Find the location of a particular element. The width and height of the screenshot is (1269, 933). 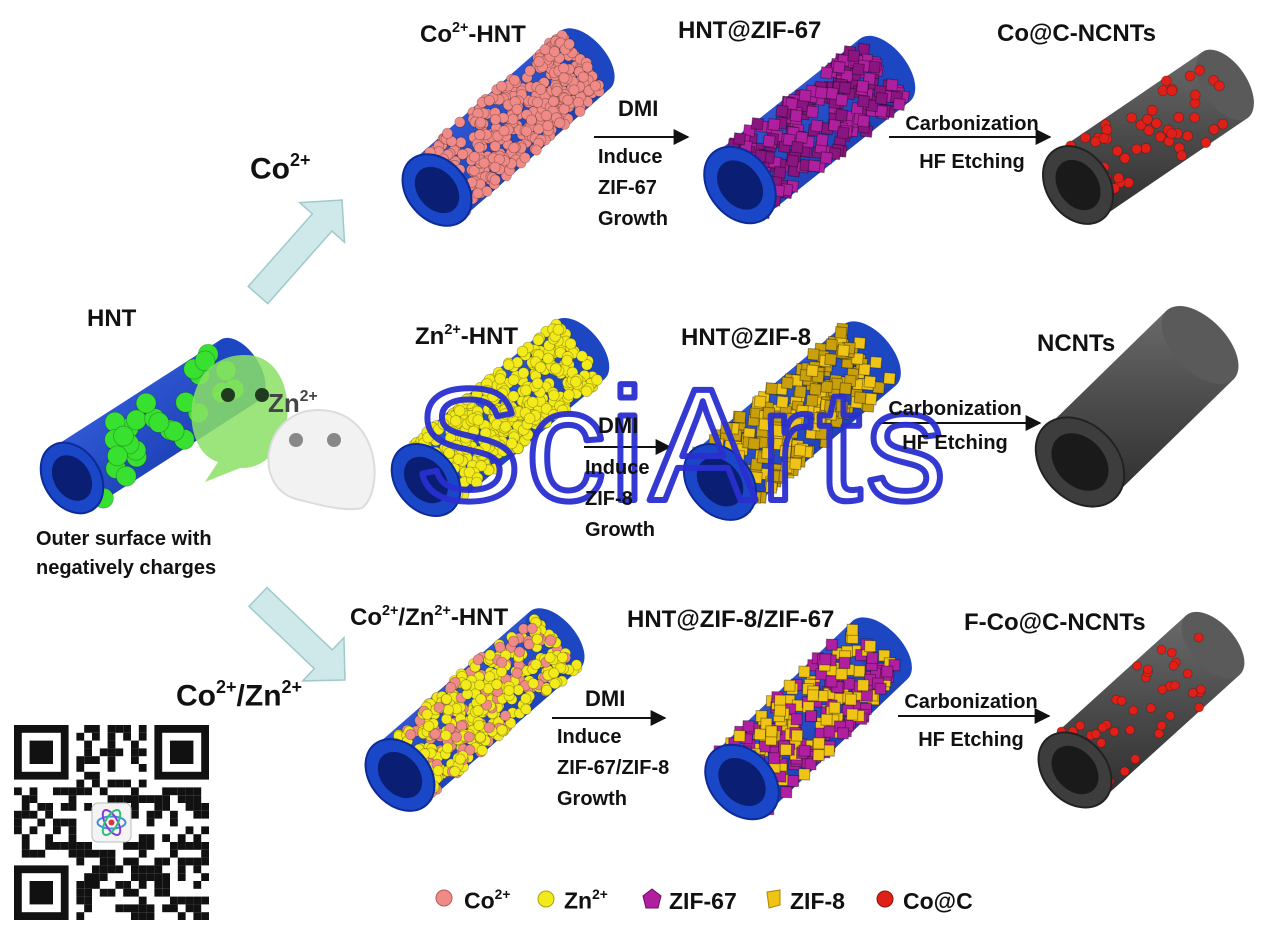

watermark: SciArts is located at coordinates (682, 444).